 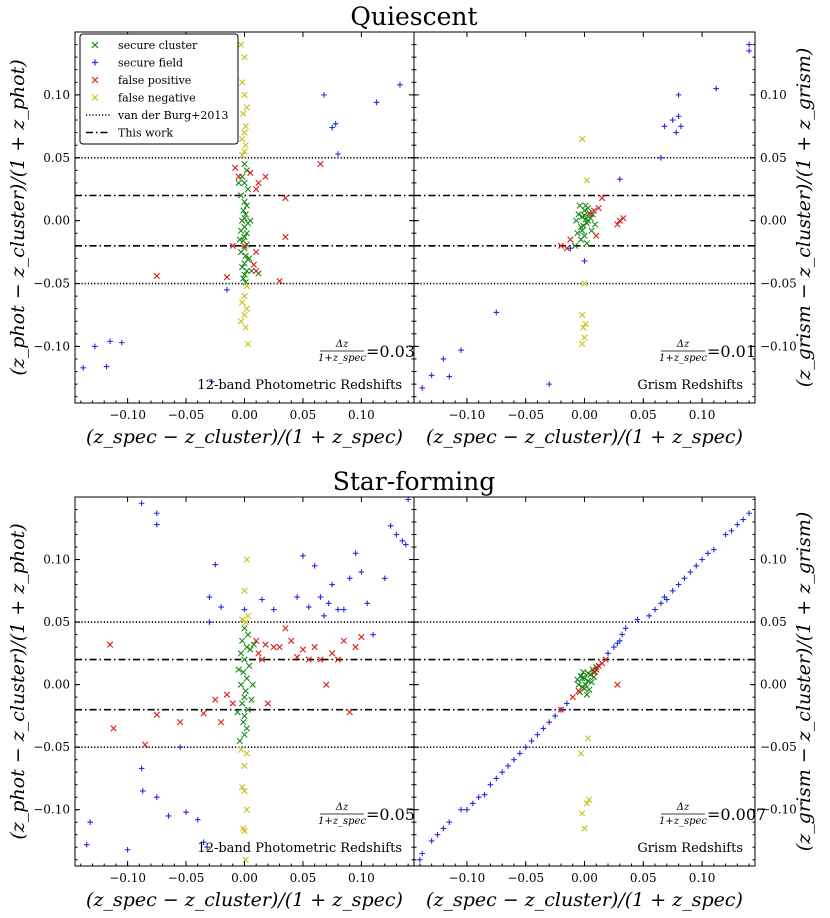 I want to click on row-title-star-forming: Star-forming, so click(x=414, y=481).